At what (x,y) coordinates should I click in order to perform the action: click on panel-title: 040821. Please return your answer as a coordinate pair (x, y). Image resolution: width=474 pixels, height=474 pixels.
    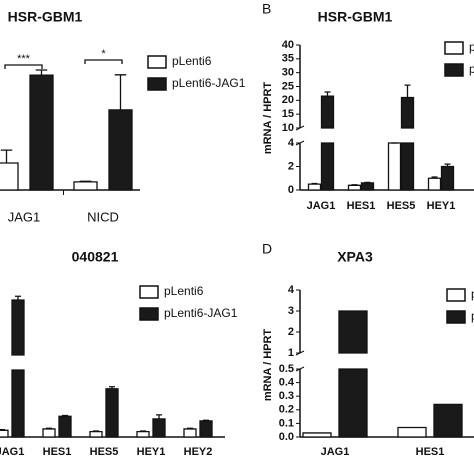
    Looking at the image, I should click on (95, 257).